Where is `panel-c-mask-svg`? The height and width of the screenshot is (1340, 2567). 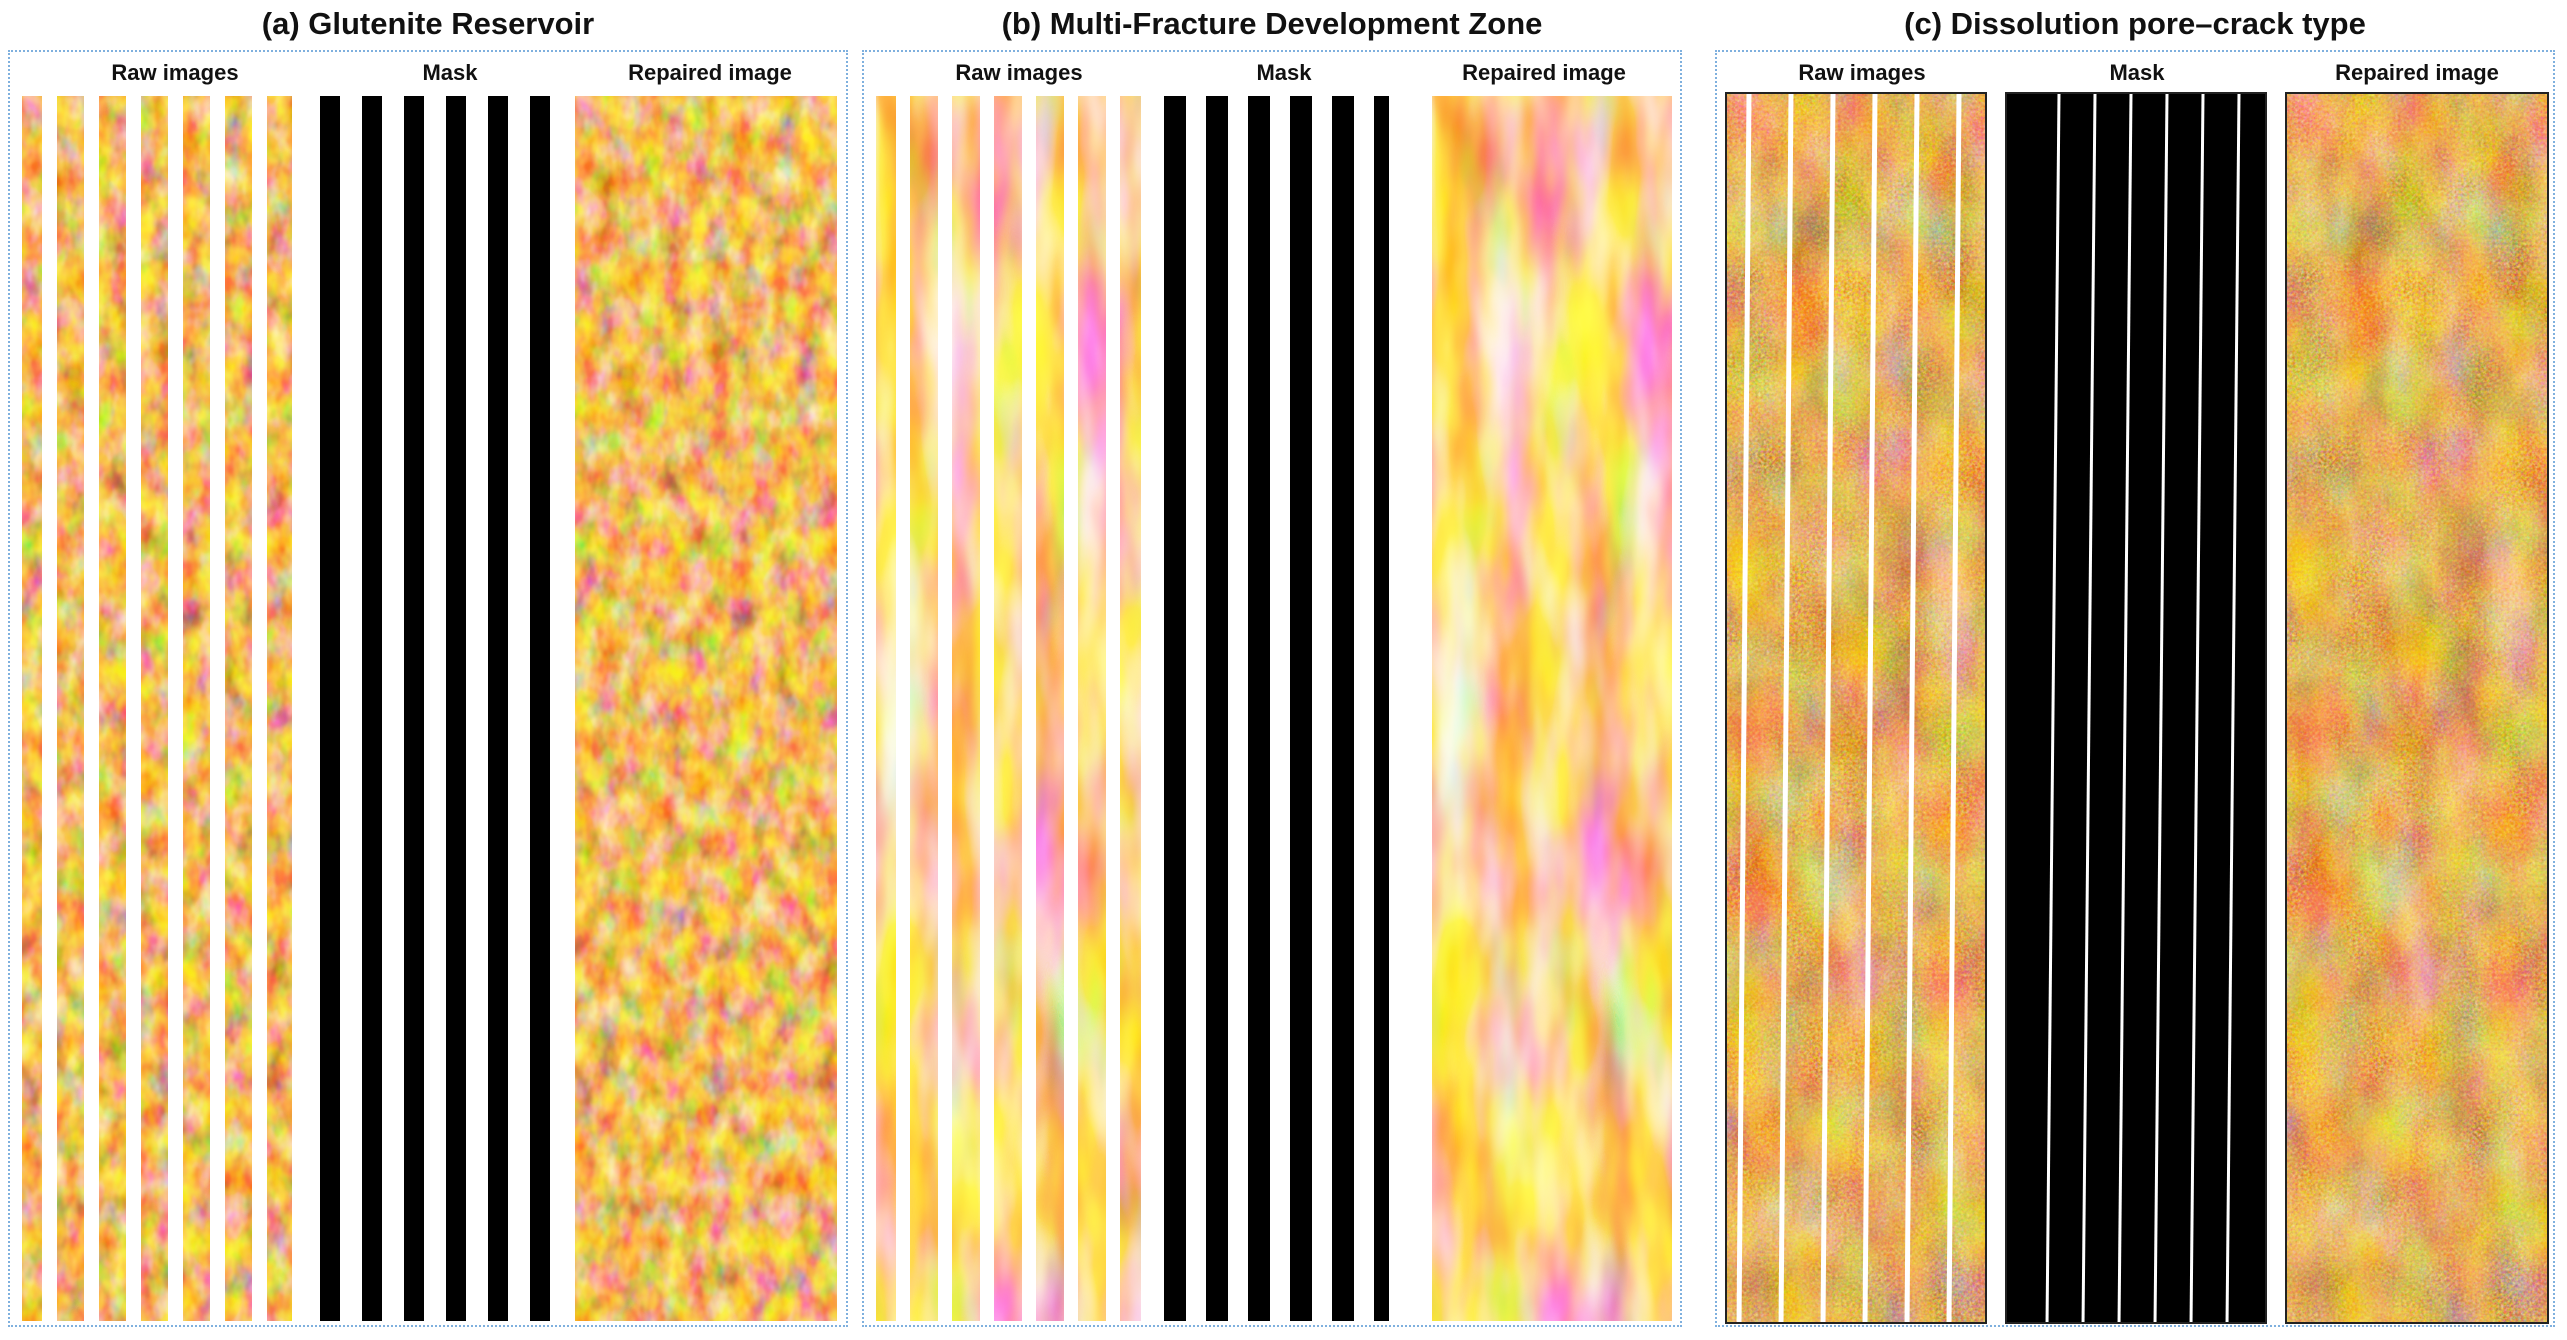 panel-c-mask-svg is located at coordinates (2136, 708).